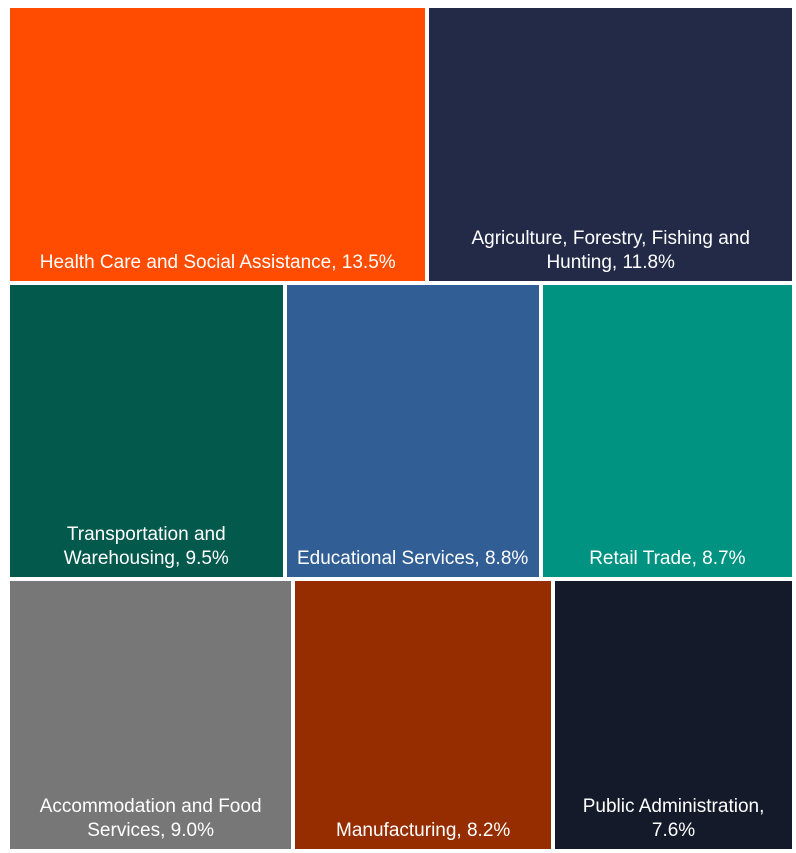 The height and width of the screenshot is (853, 796). What do you see at coordinates (412, 559) in the screenshot?
I see `tile-label: Educational Services, 8.8%` at bounding box center [412, 559].